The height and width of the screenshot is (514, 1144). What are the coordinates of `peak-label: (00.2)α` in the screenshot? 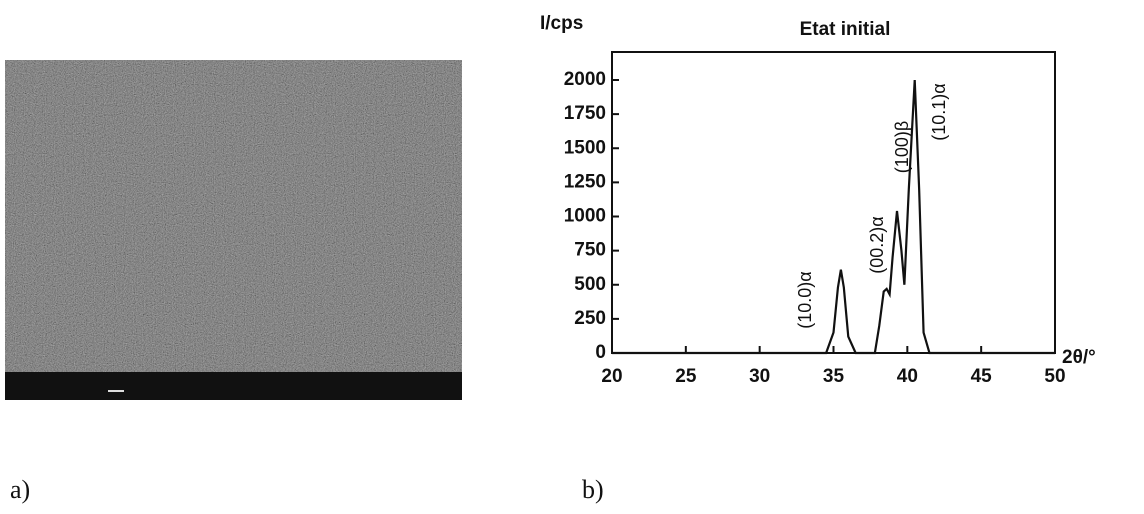 It's located at (877, 244).